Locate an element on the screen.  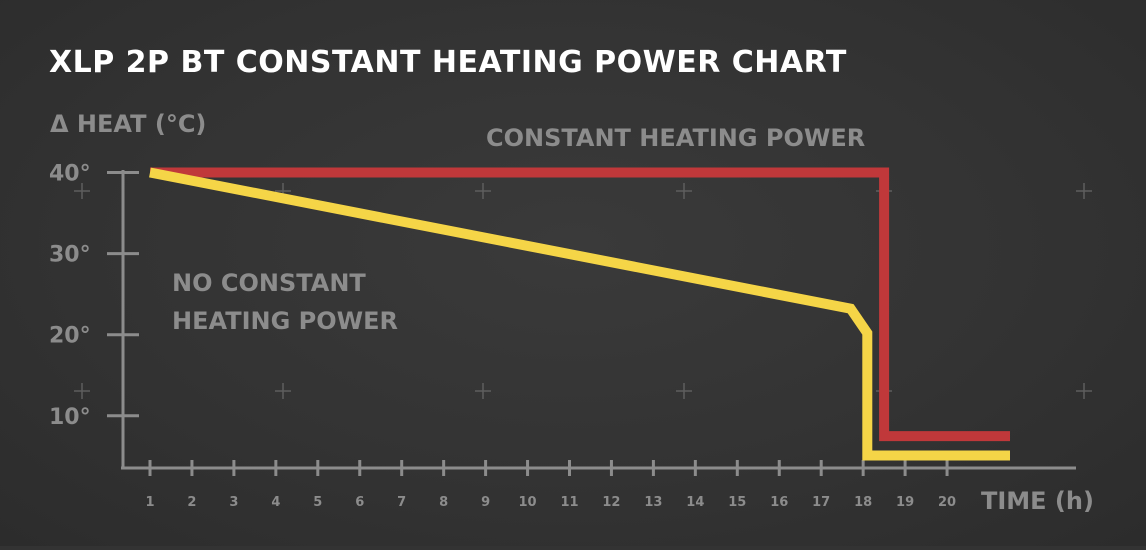
annotation-heating-power: HEATING POWER is located at coordinates (285, 321).